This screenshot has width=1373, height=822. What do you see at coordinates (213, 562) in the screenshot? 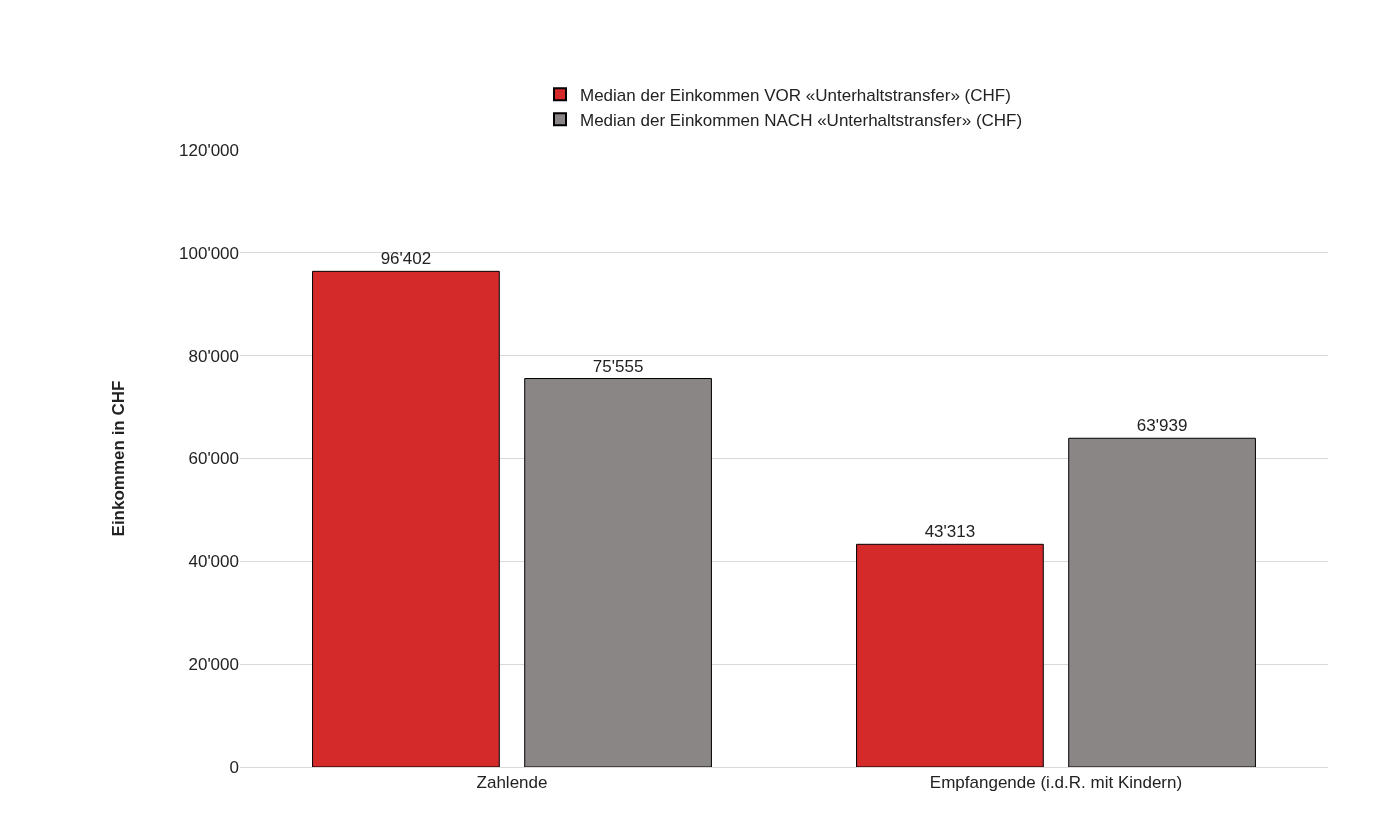
I see `y-tick-label: 40'000` at bounding box center [213, 562].